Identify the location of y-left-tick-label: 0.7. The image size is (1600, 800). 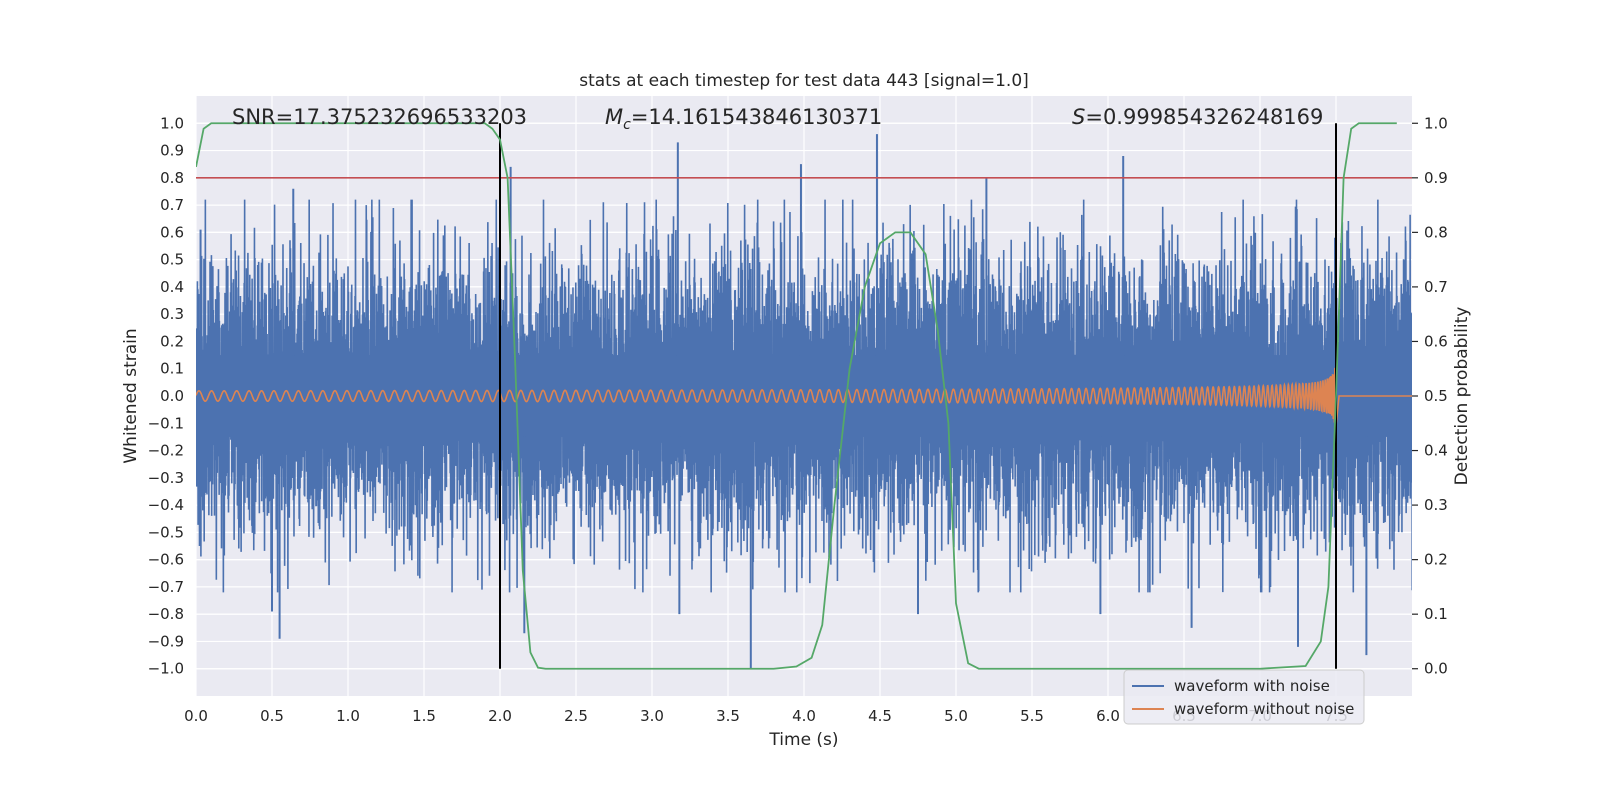
(172, 205).